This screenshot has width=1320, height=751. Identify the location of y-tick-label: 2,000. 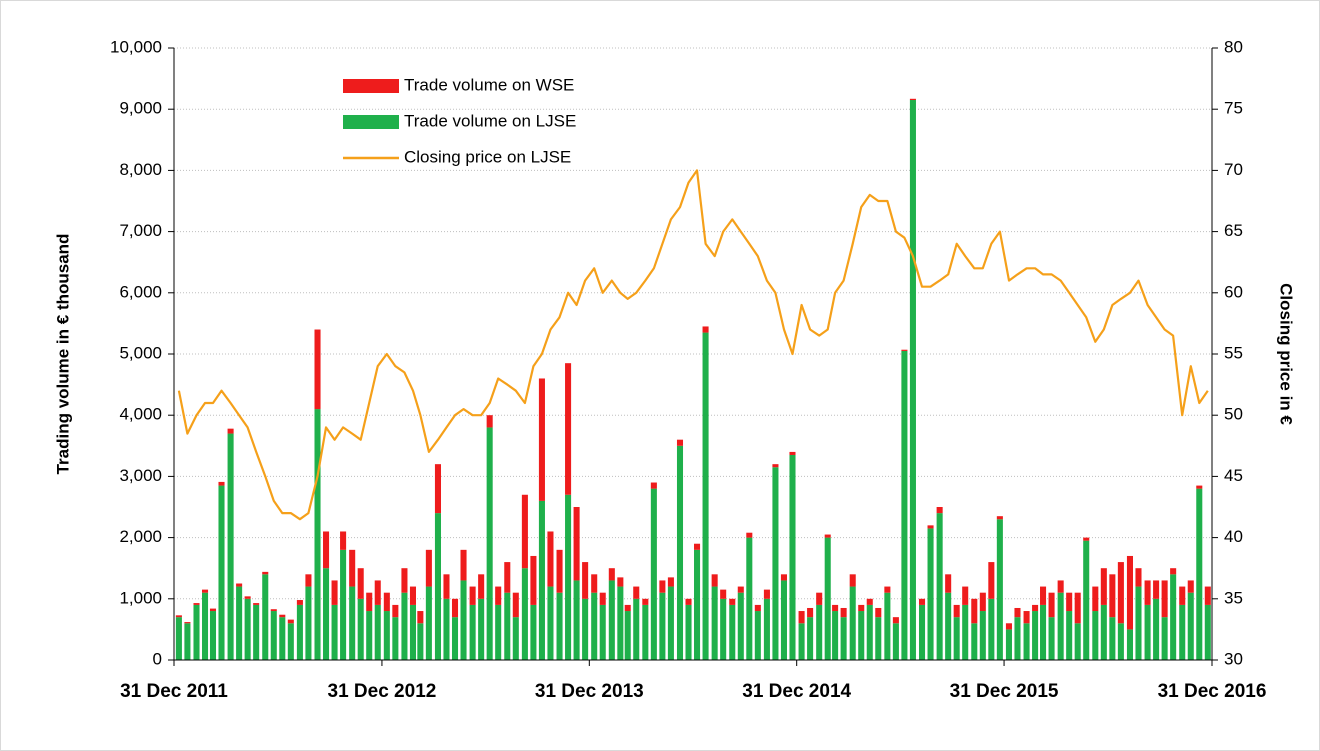
(140, 536).